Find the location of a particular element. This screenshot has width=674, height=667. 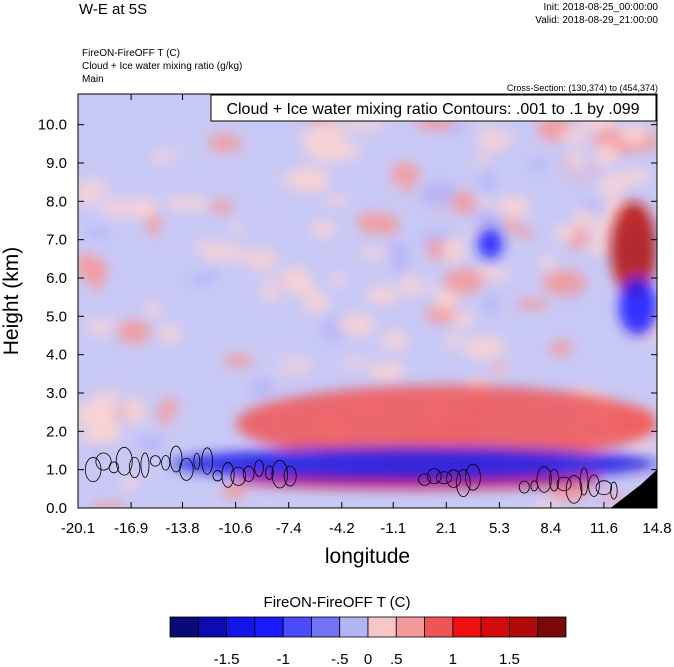

y-axis-label: Height (km) is located at coordinates (11, 301).